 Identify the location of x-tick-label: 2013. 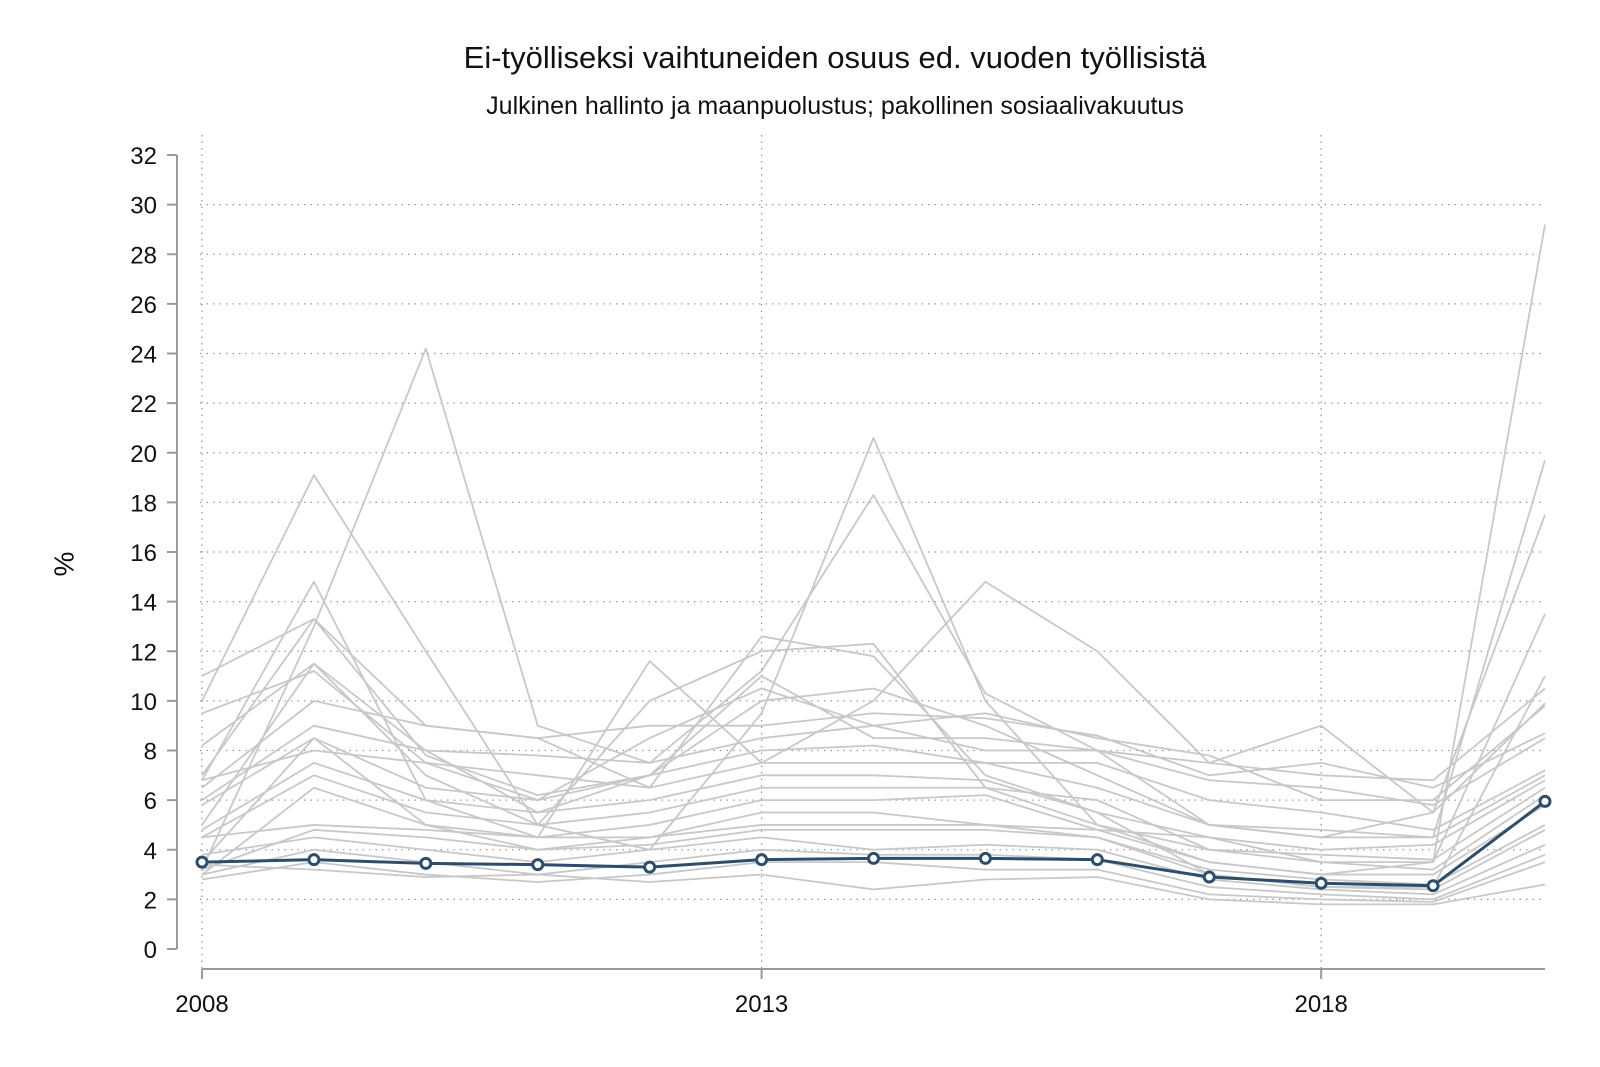
(761, 1004).